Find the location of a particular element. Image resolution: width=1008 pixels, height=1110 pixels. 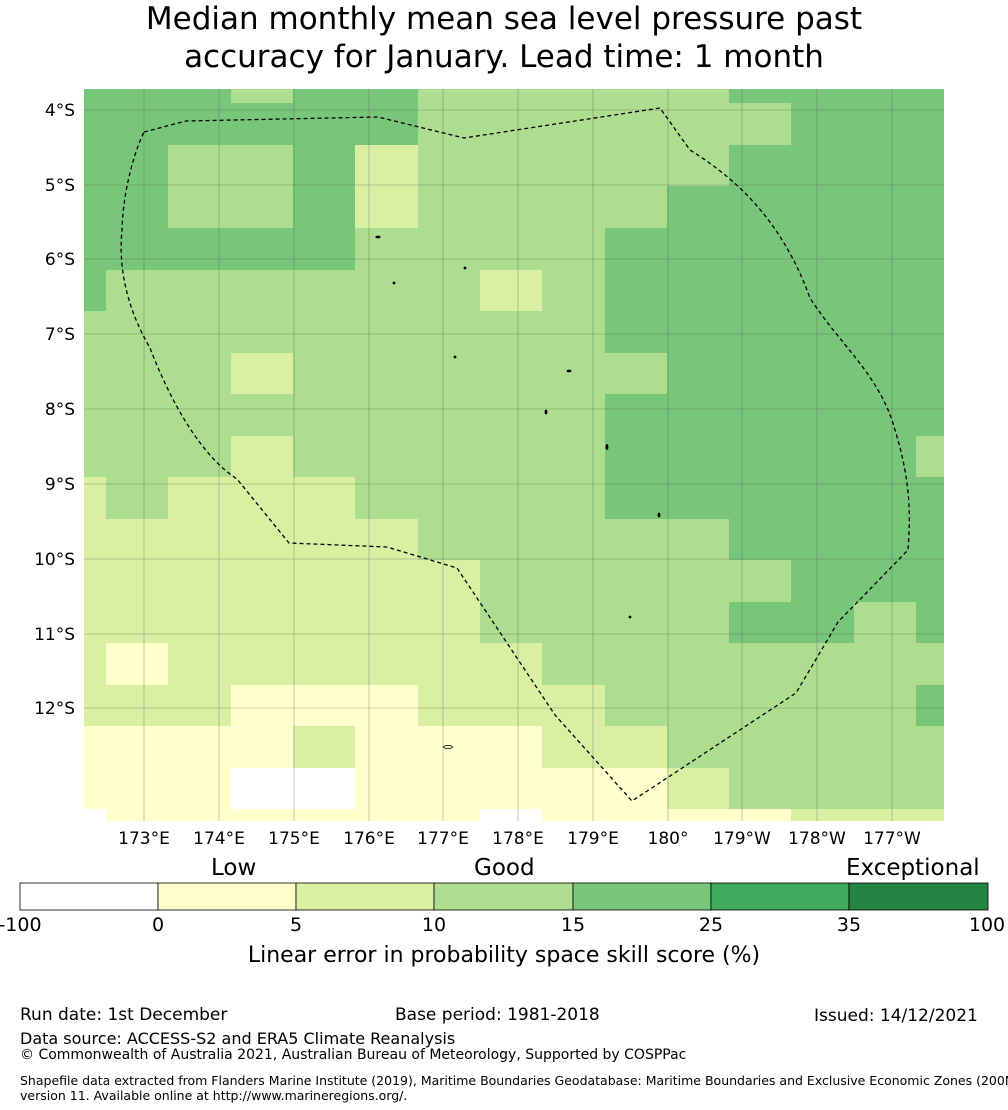

lat-label-12s: 12°S is located at coordinates (54, 709).